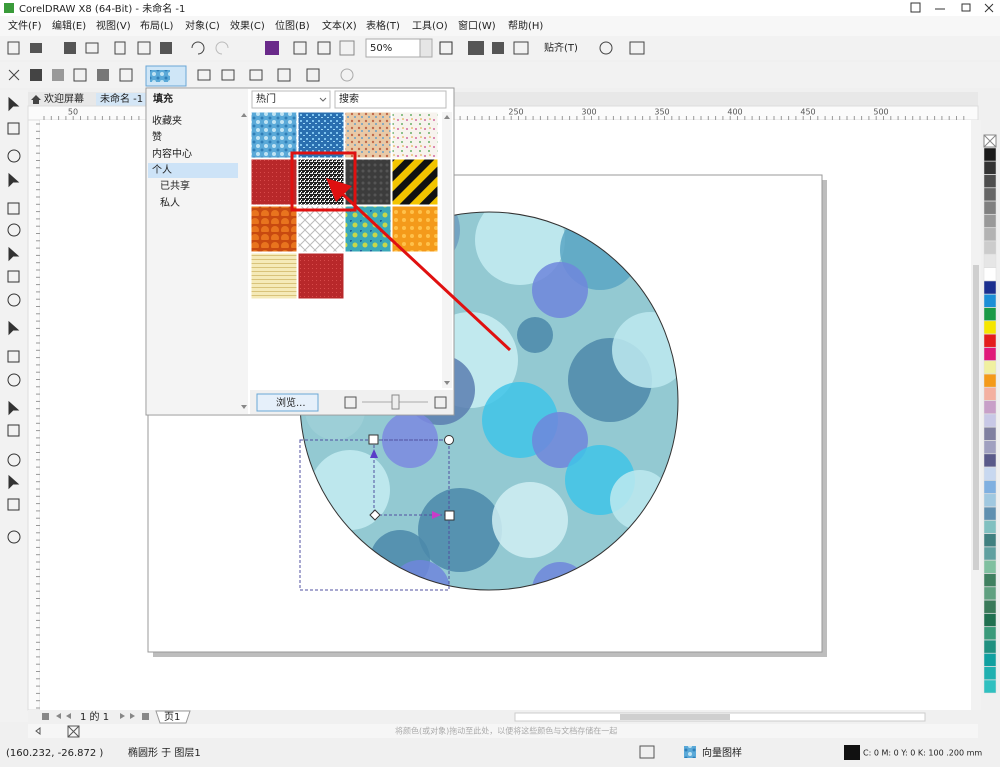 This screenshot has height=767, width=1000. Describe the element at coordinates (25, 25) in the screenshot. I see `menu-item: 文件(F)` at that location.